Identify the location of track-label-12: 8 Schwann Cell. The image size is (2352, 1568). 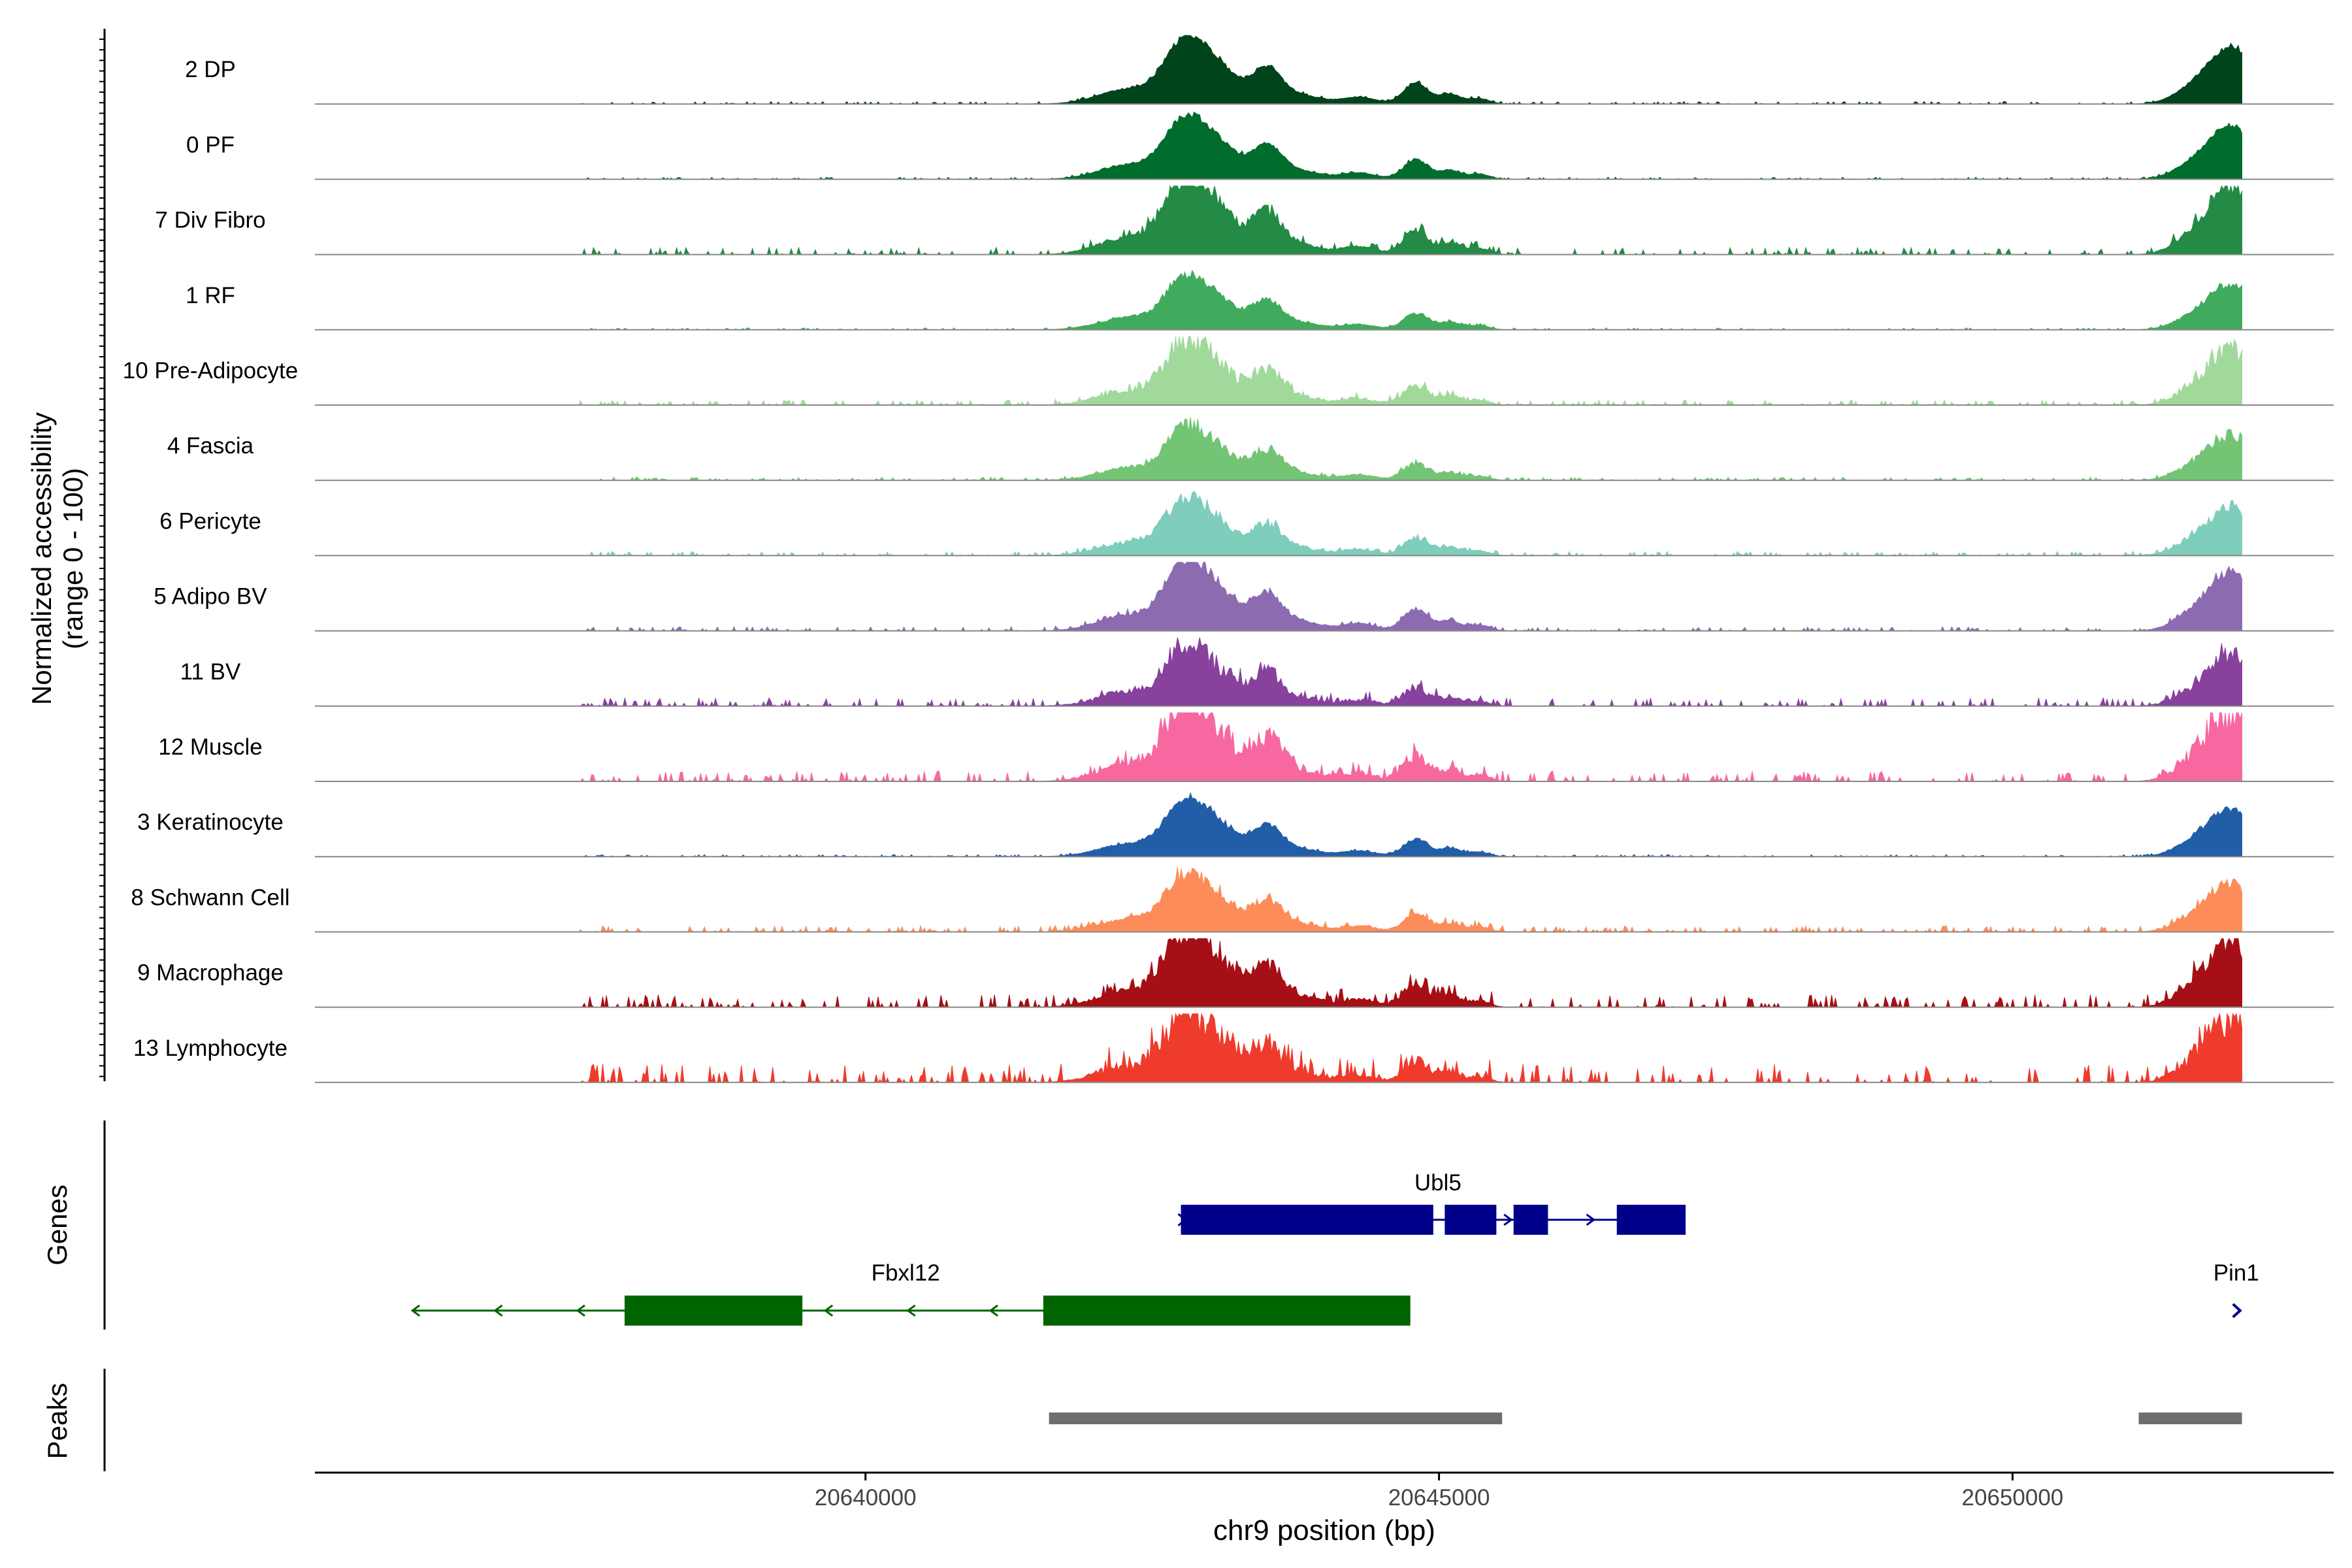
(210, 897).